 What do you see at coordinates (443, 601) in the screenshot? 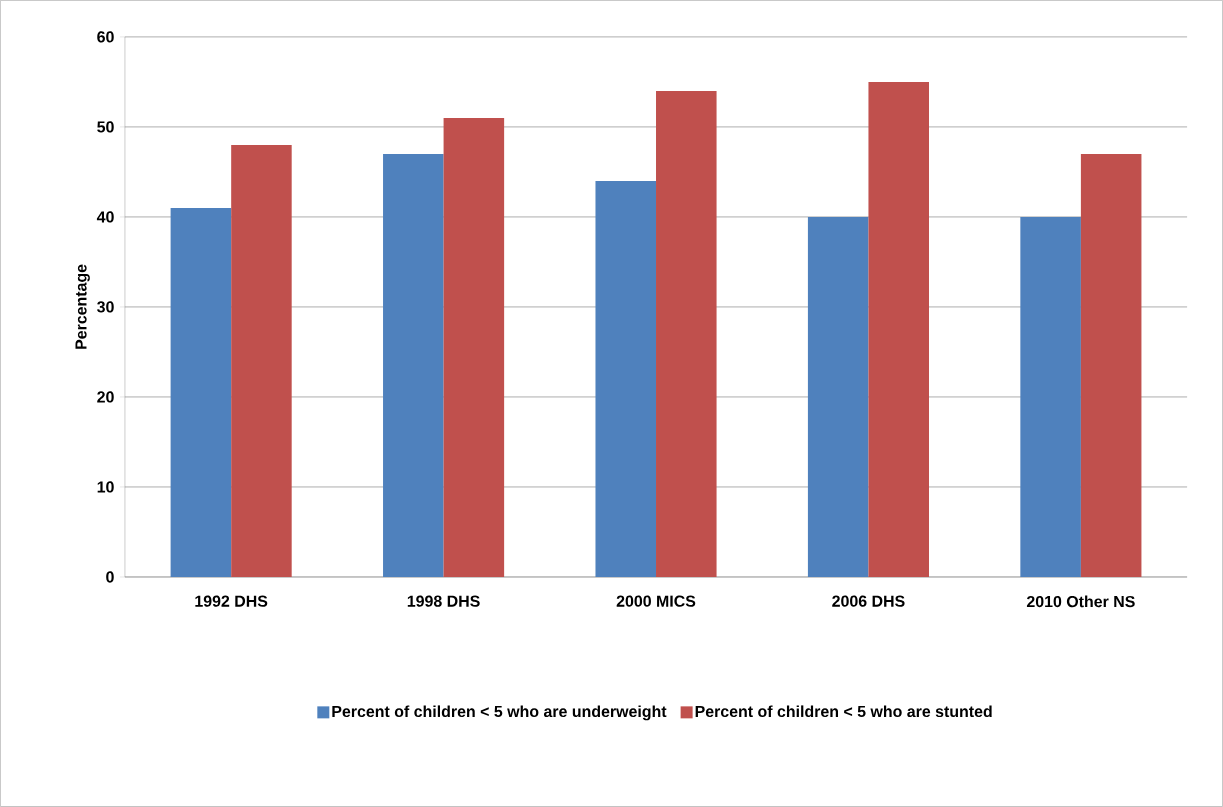
I see `x-tick-label: 1998 DHS` at bounding box center [443, 601].